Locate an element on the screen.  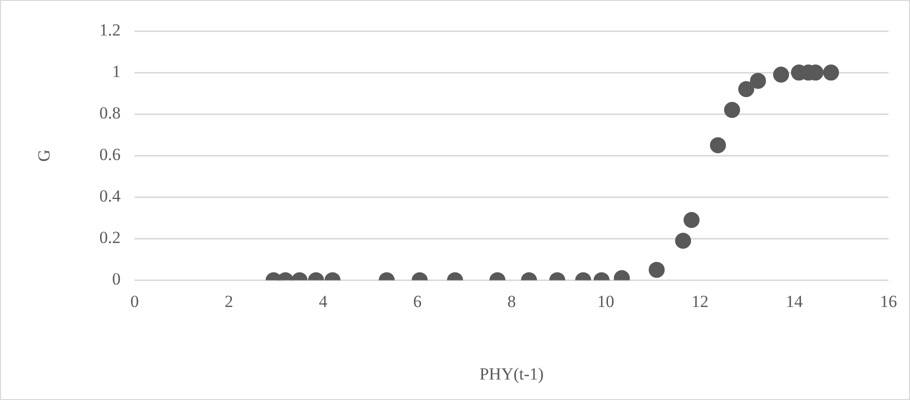
y-tick-label: 0.4 is located at coordinates (110, 196).